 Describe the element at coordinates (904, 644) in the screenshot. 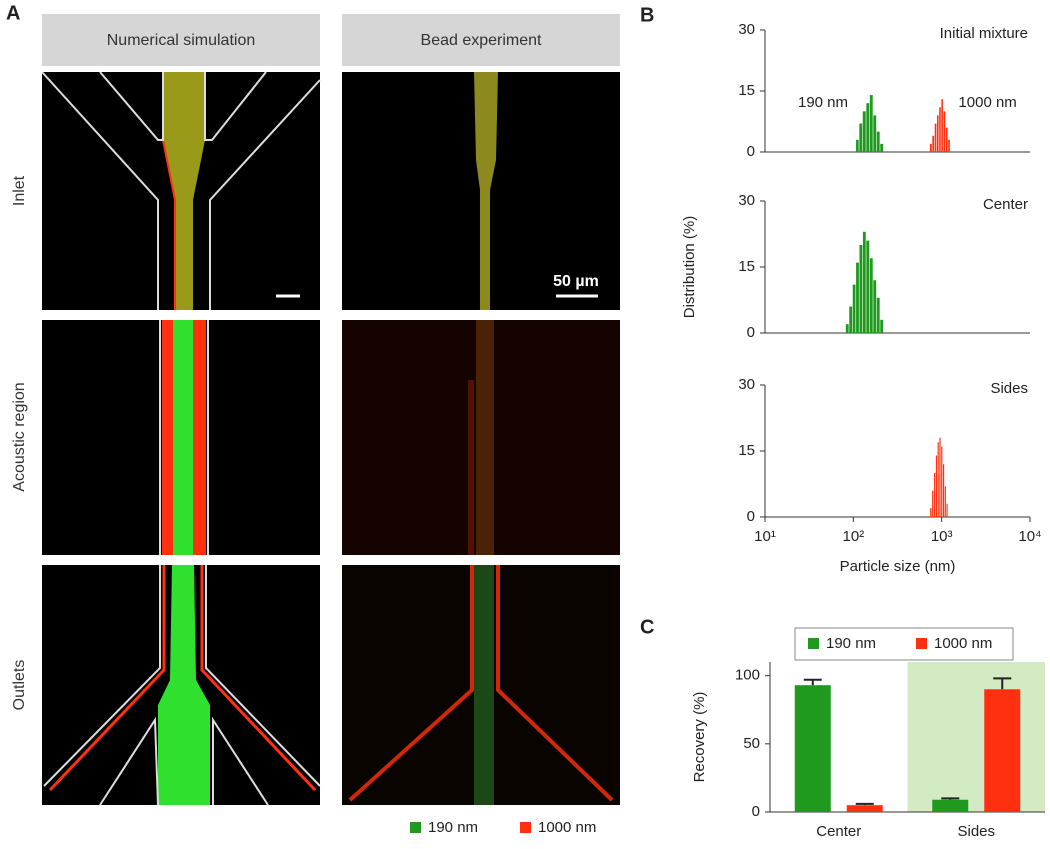

I see `legend-box` at that location.